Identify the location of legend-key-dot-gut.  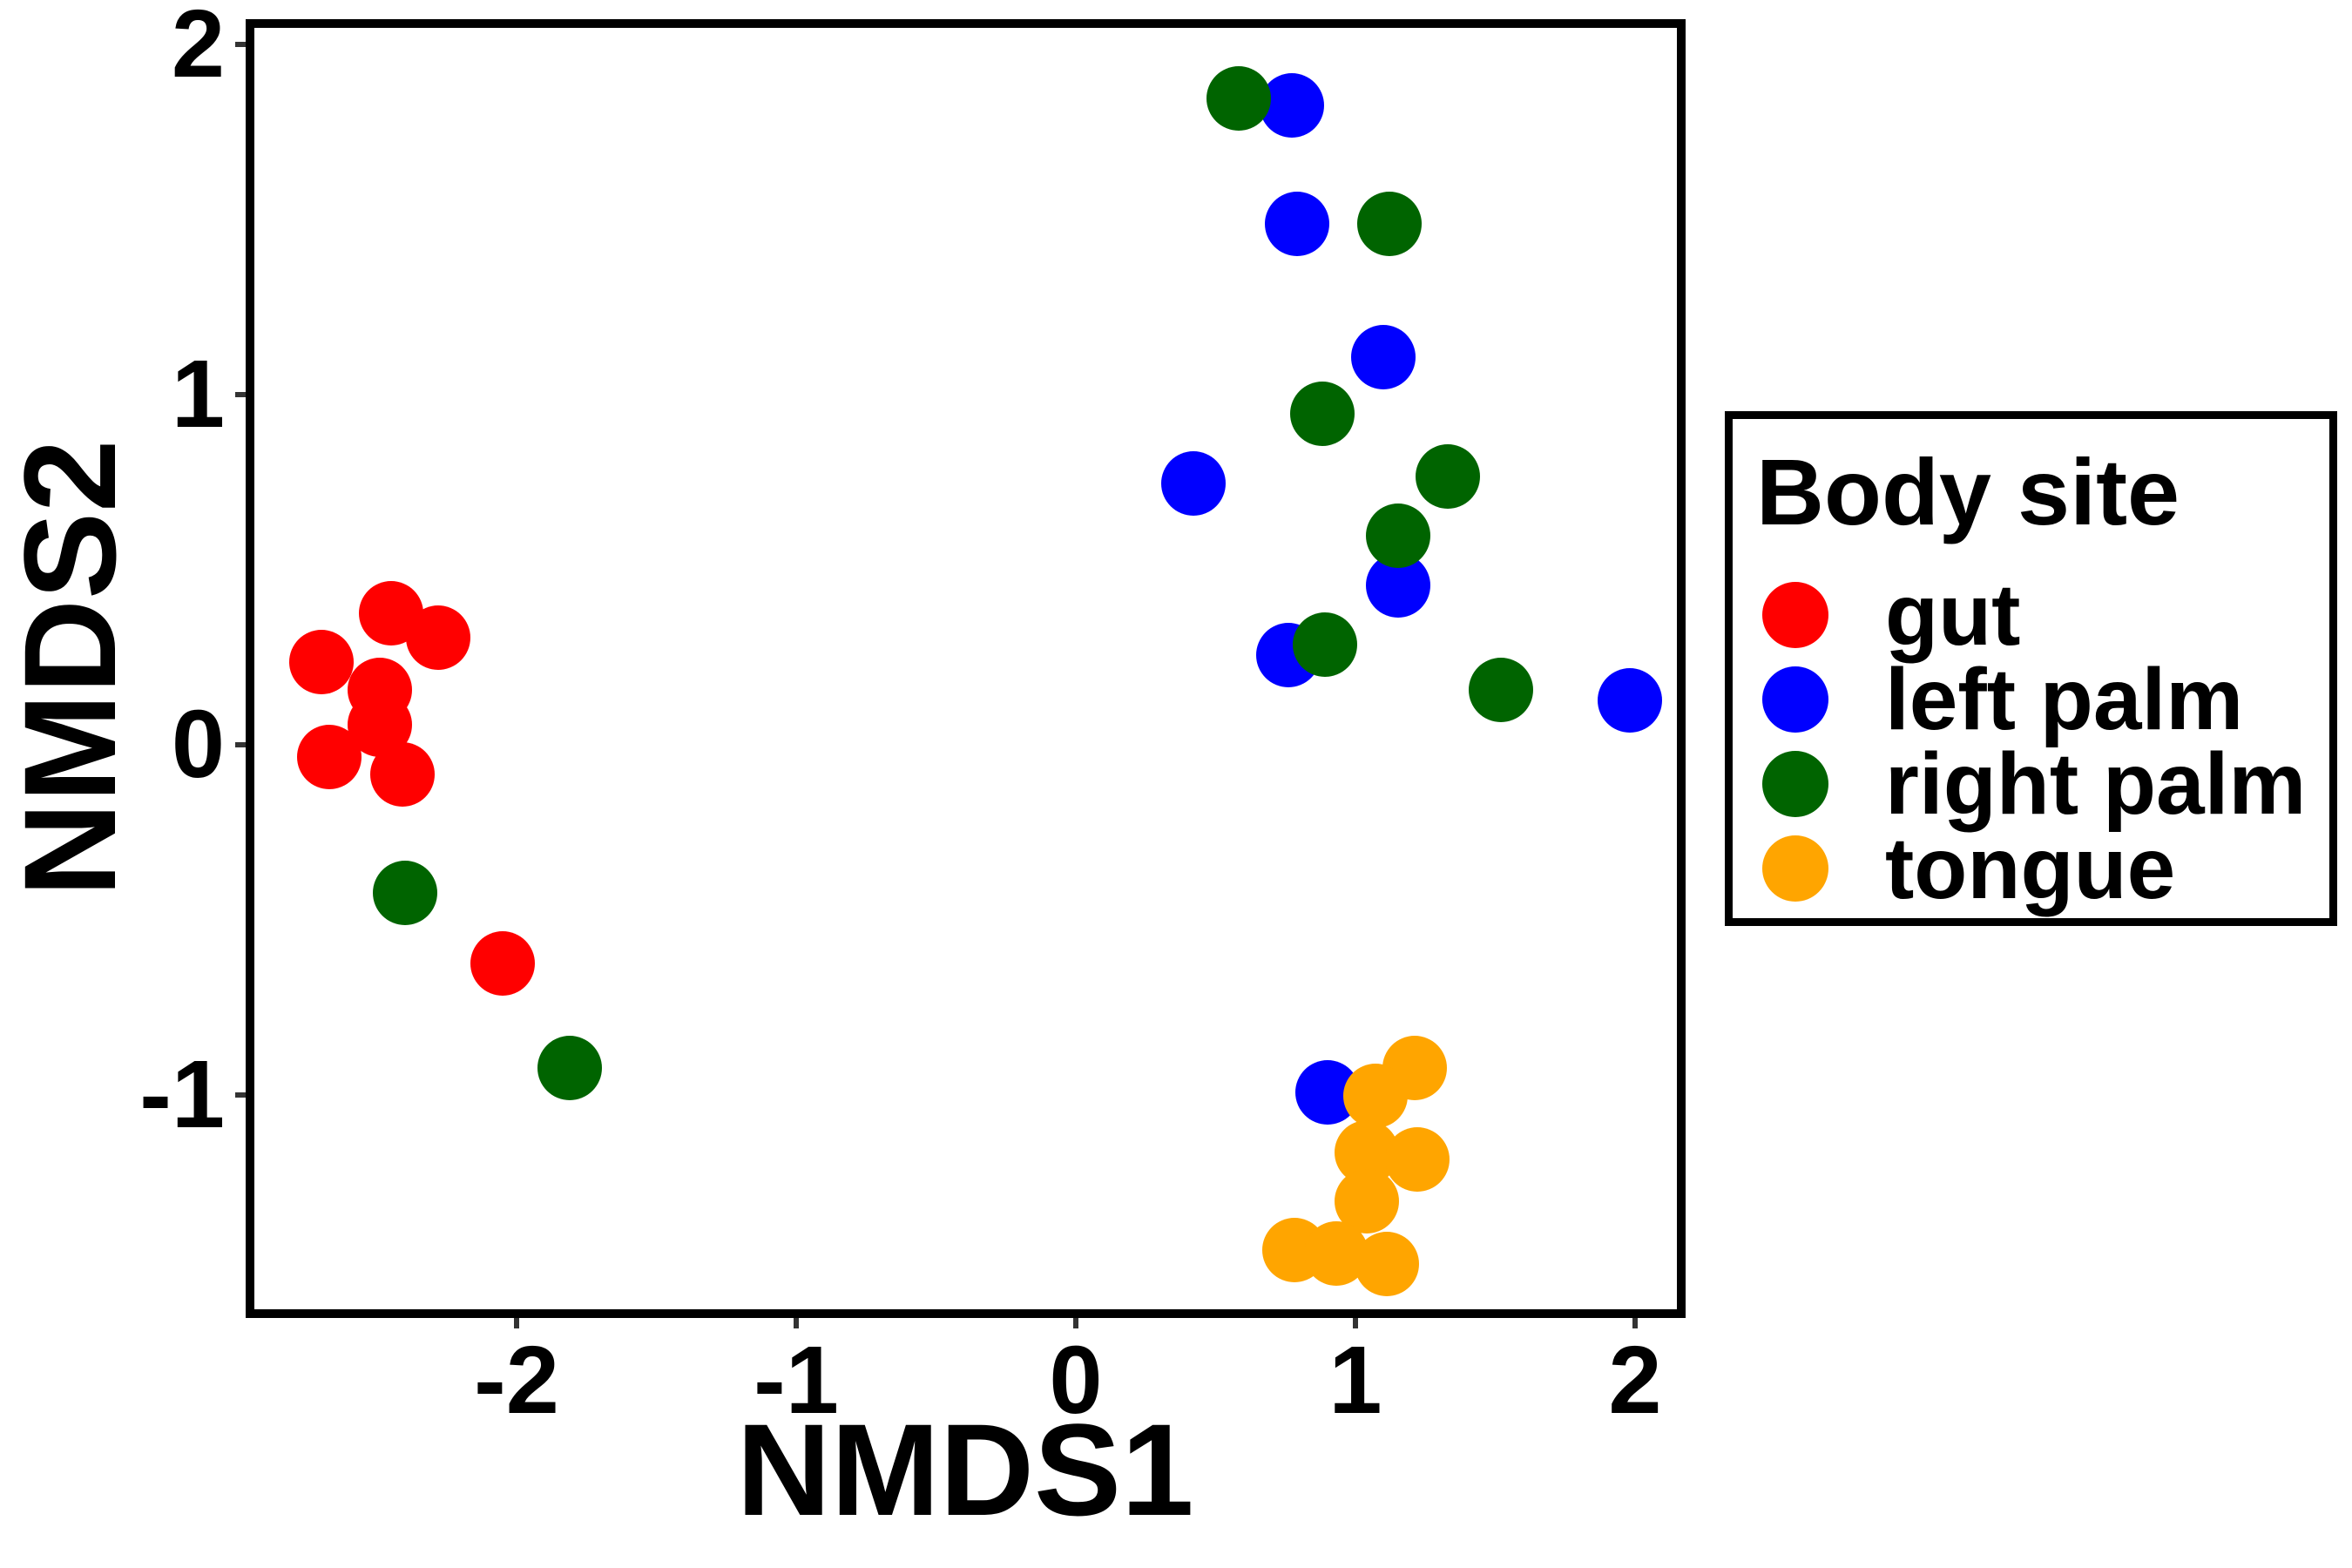
(1795, 615).